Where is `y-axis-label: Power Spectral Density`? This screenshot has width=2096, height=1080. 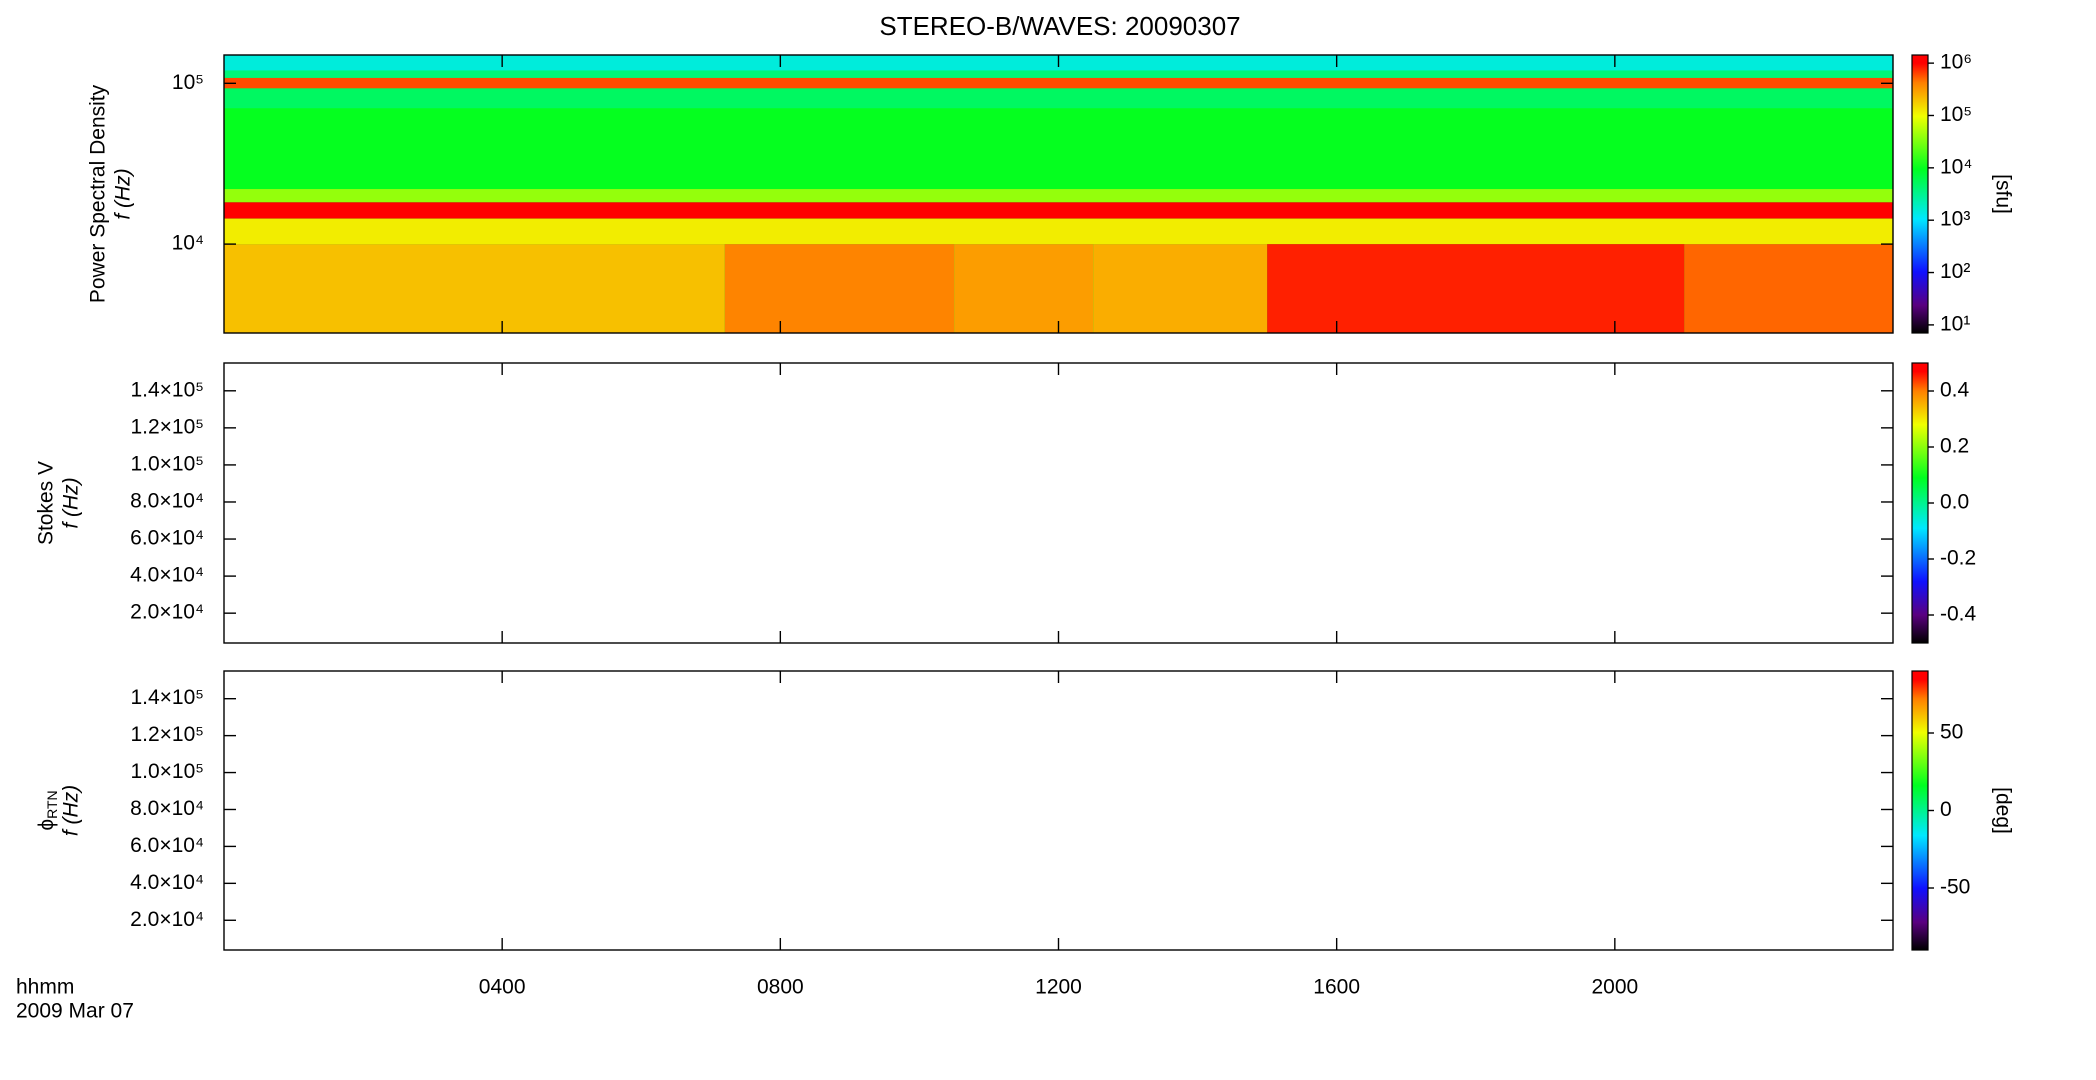
y-axis-label: Power Spectral Density is located at coordinates (98, 193).